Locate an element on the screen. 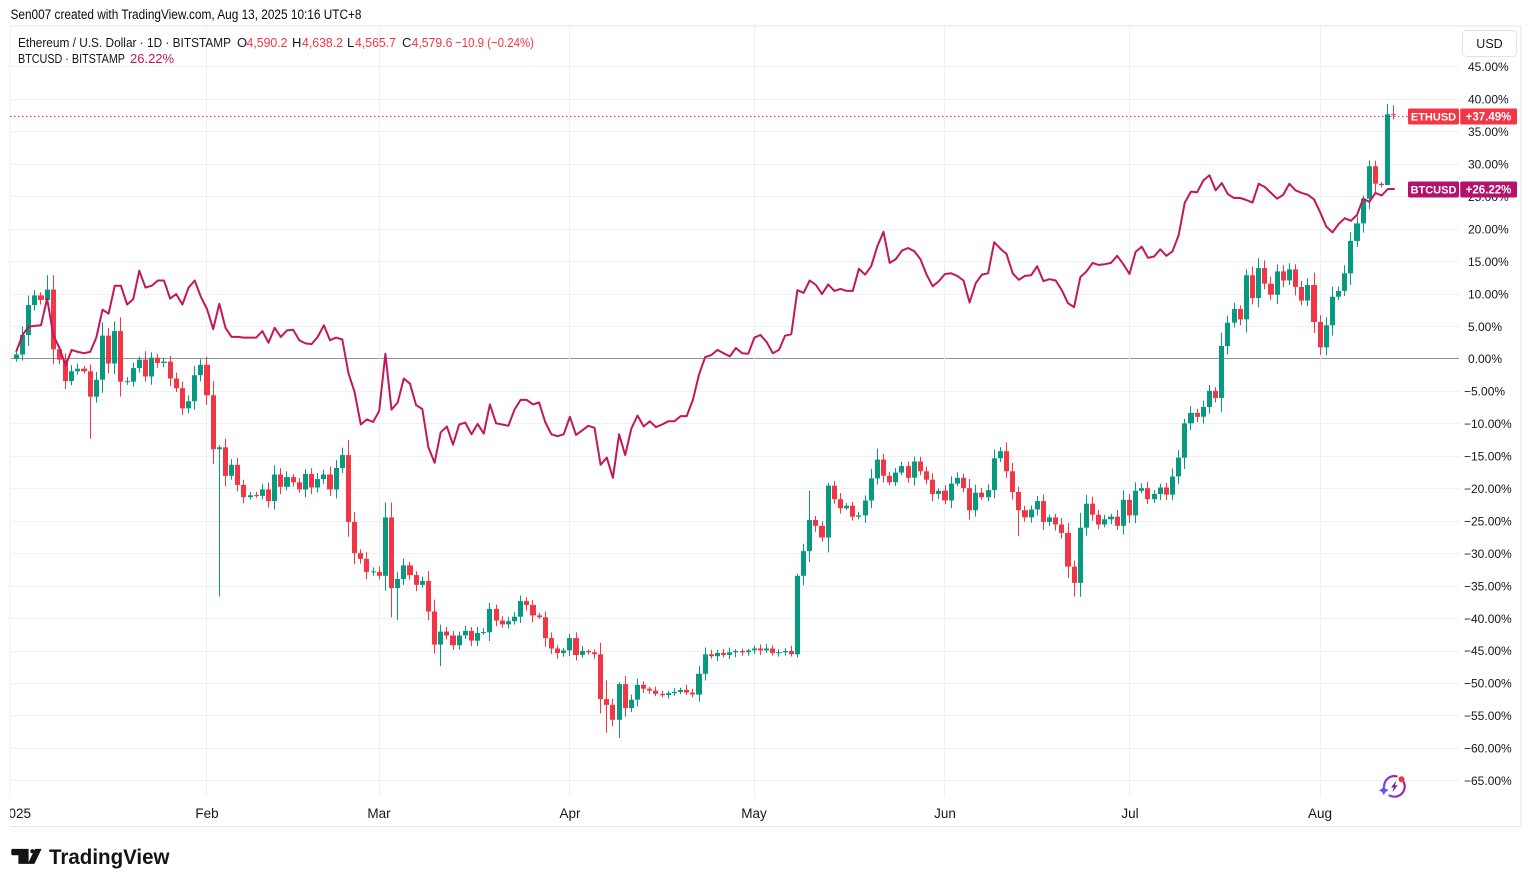 The height and width of the screenshot is (887, 1531). svg-text: Mar is located at coordinates (379, 813).